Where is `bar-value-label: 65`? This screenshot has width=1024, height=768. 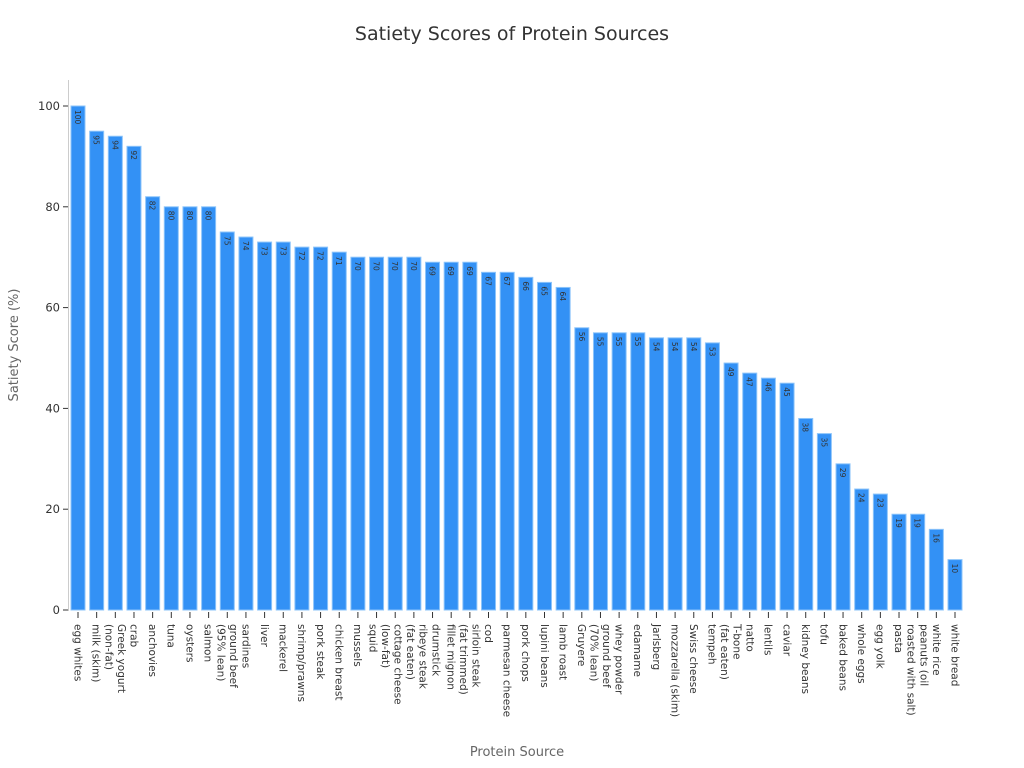
bar-value-label: 65 is located at coordinates (543, 291).